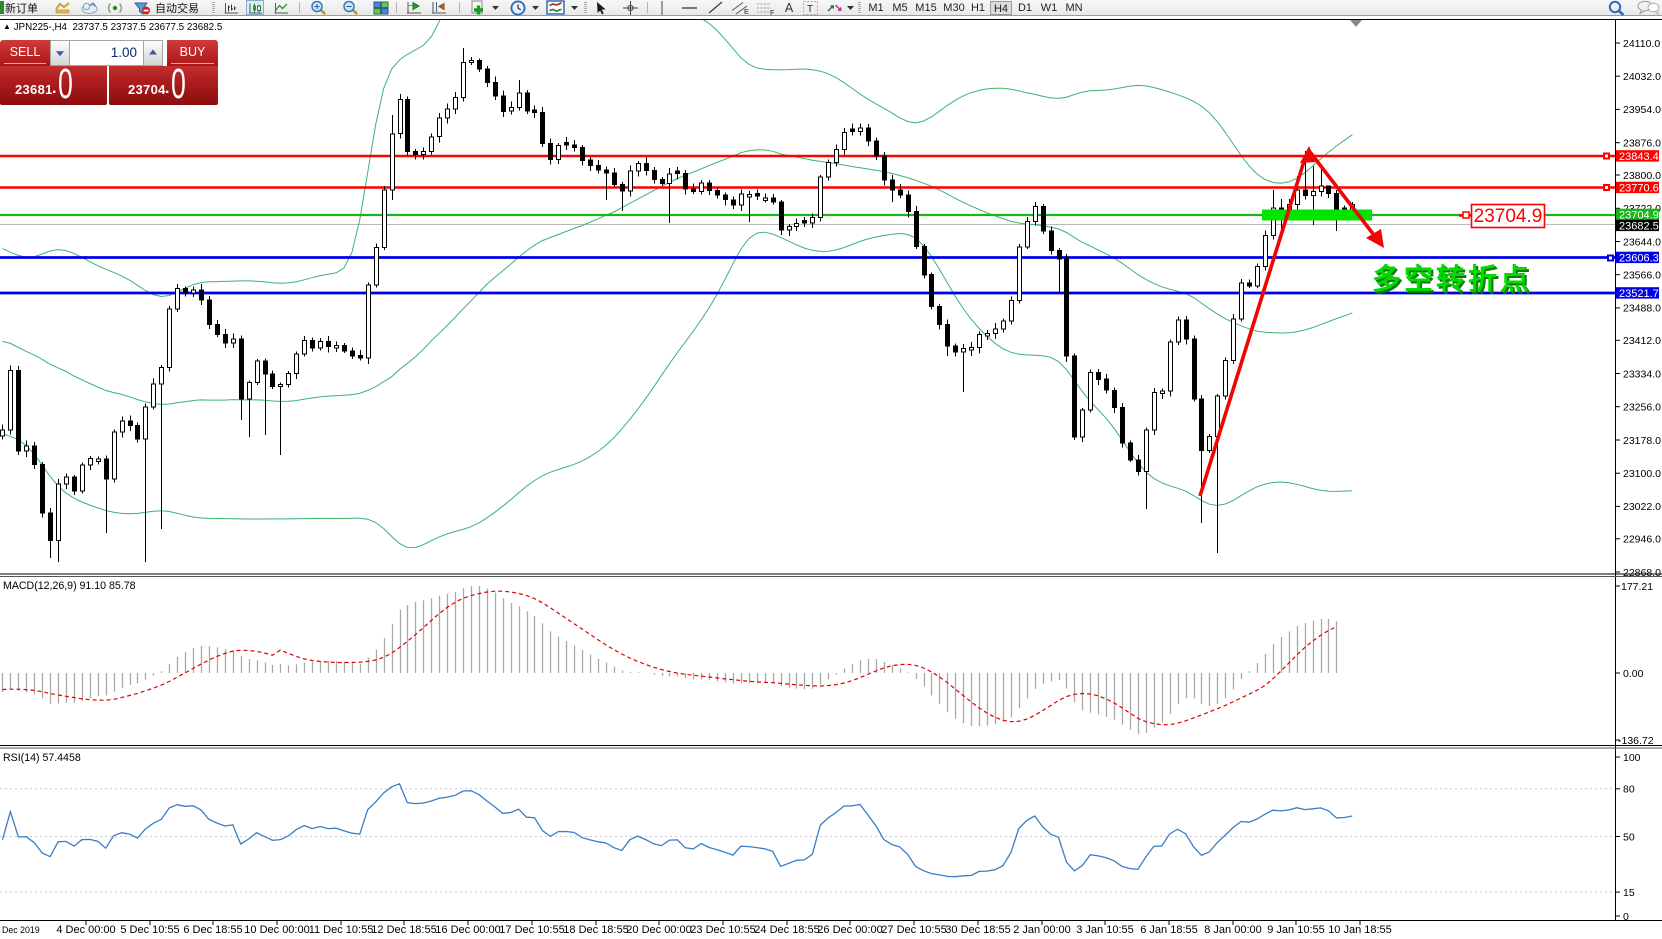  I want to click on svg-text: 11 Dec 10:55, so click(341, 930).